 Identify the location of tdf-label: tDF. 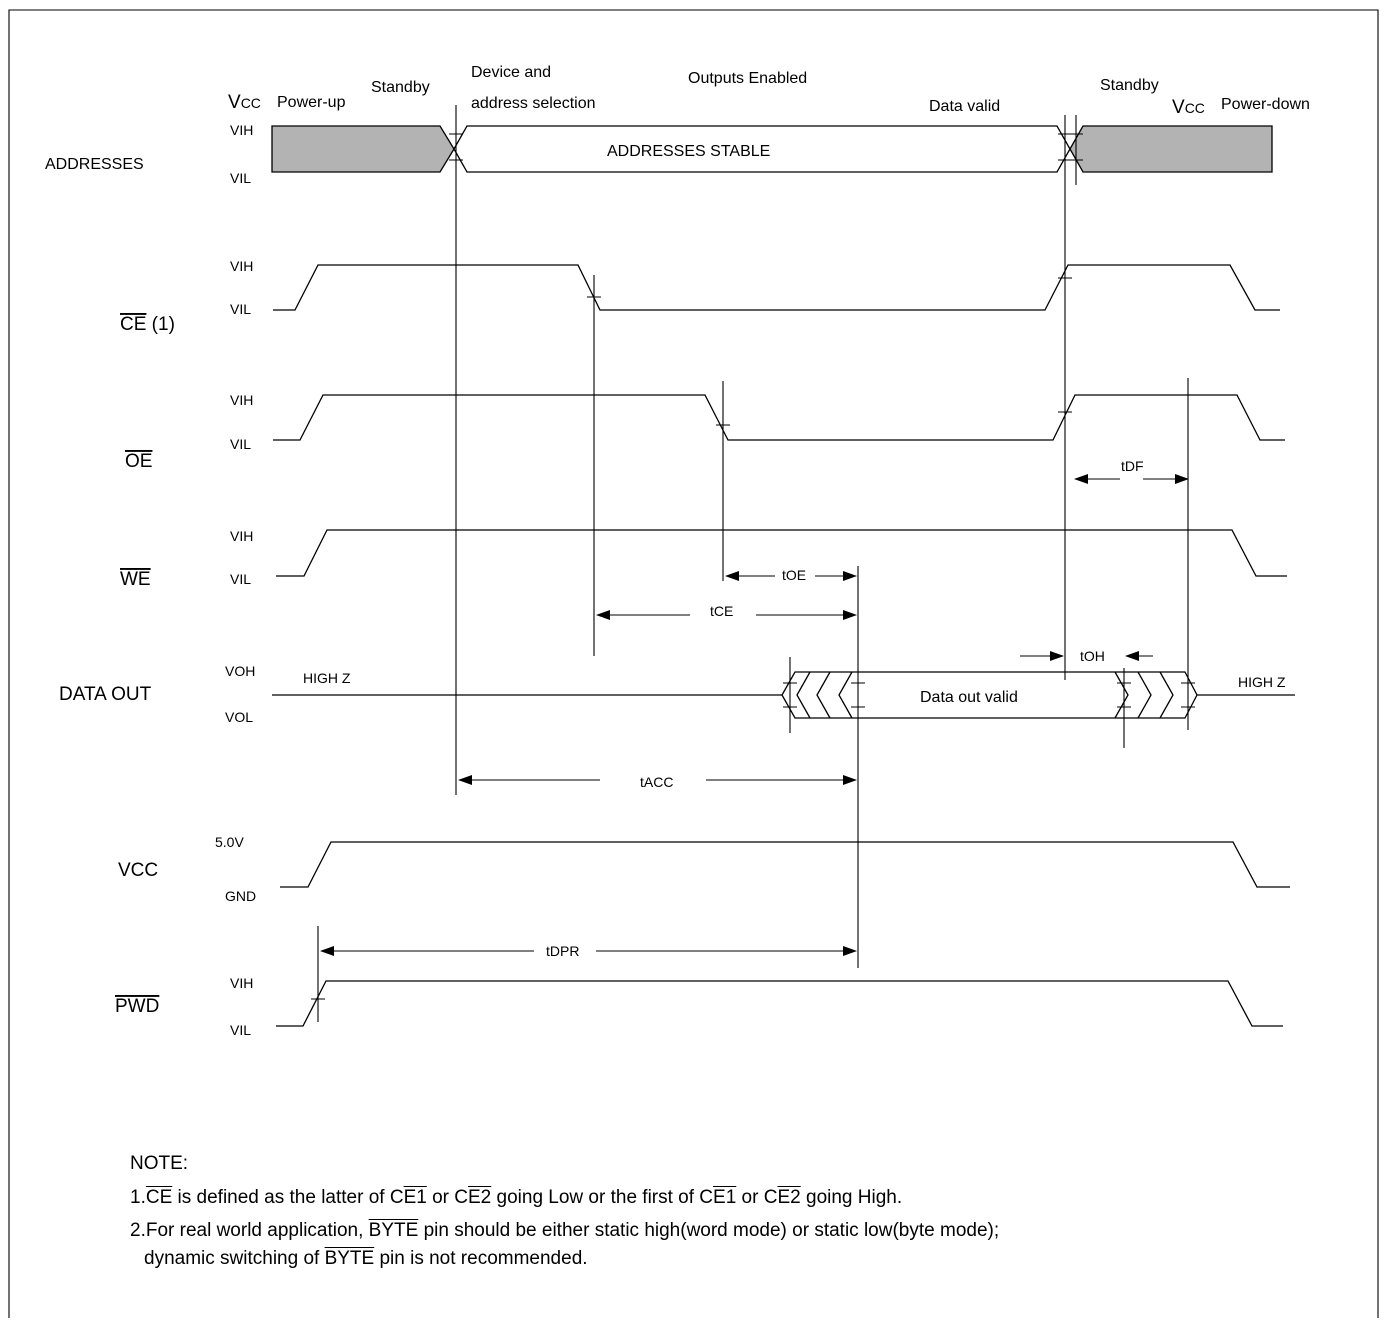
(1132, 466).